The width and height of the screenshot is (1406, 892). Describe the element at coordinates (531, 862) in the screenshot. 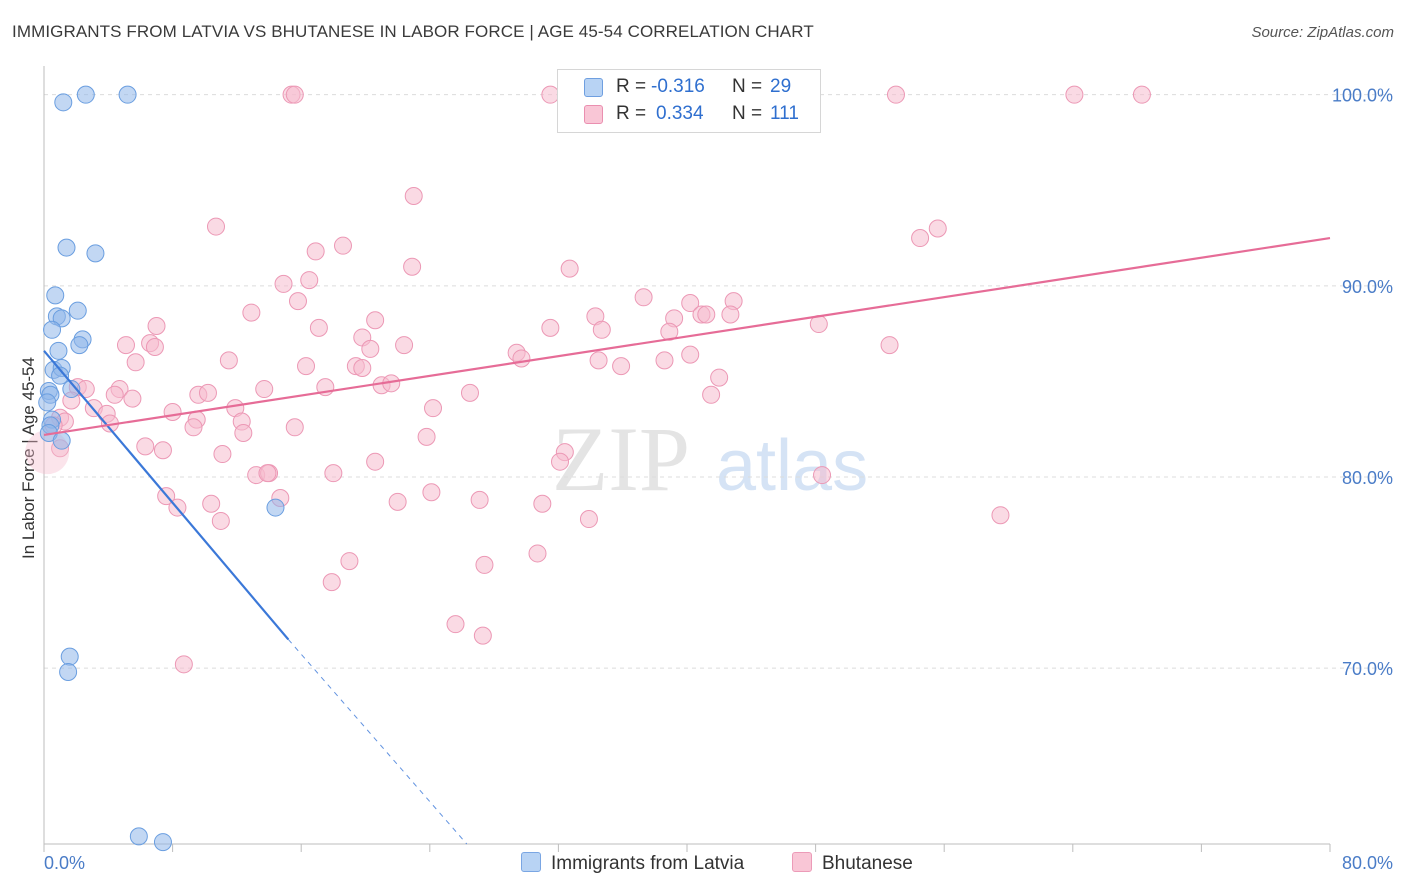

I see `latvia-legend-swatch` at that location.